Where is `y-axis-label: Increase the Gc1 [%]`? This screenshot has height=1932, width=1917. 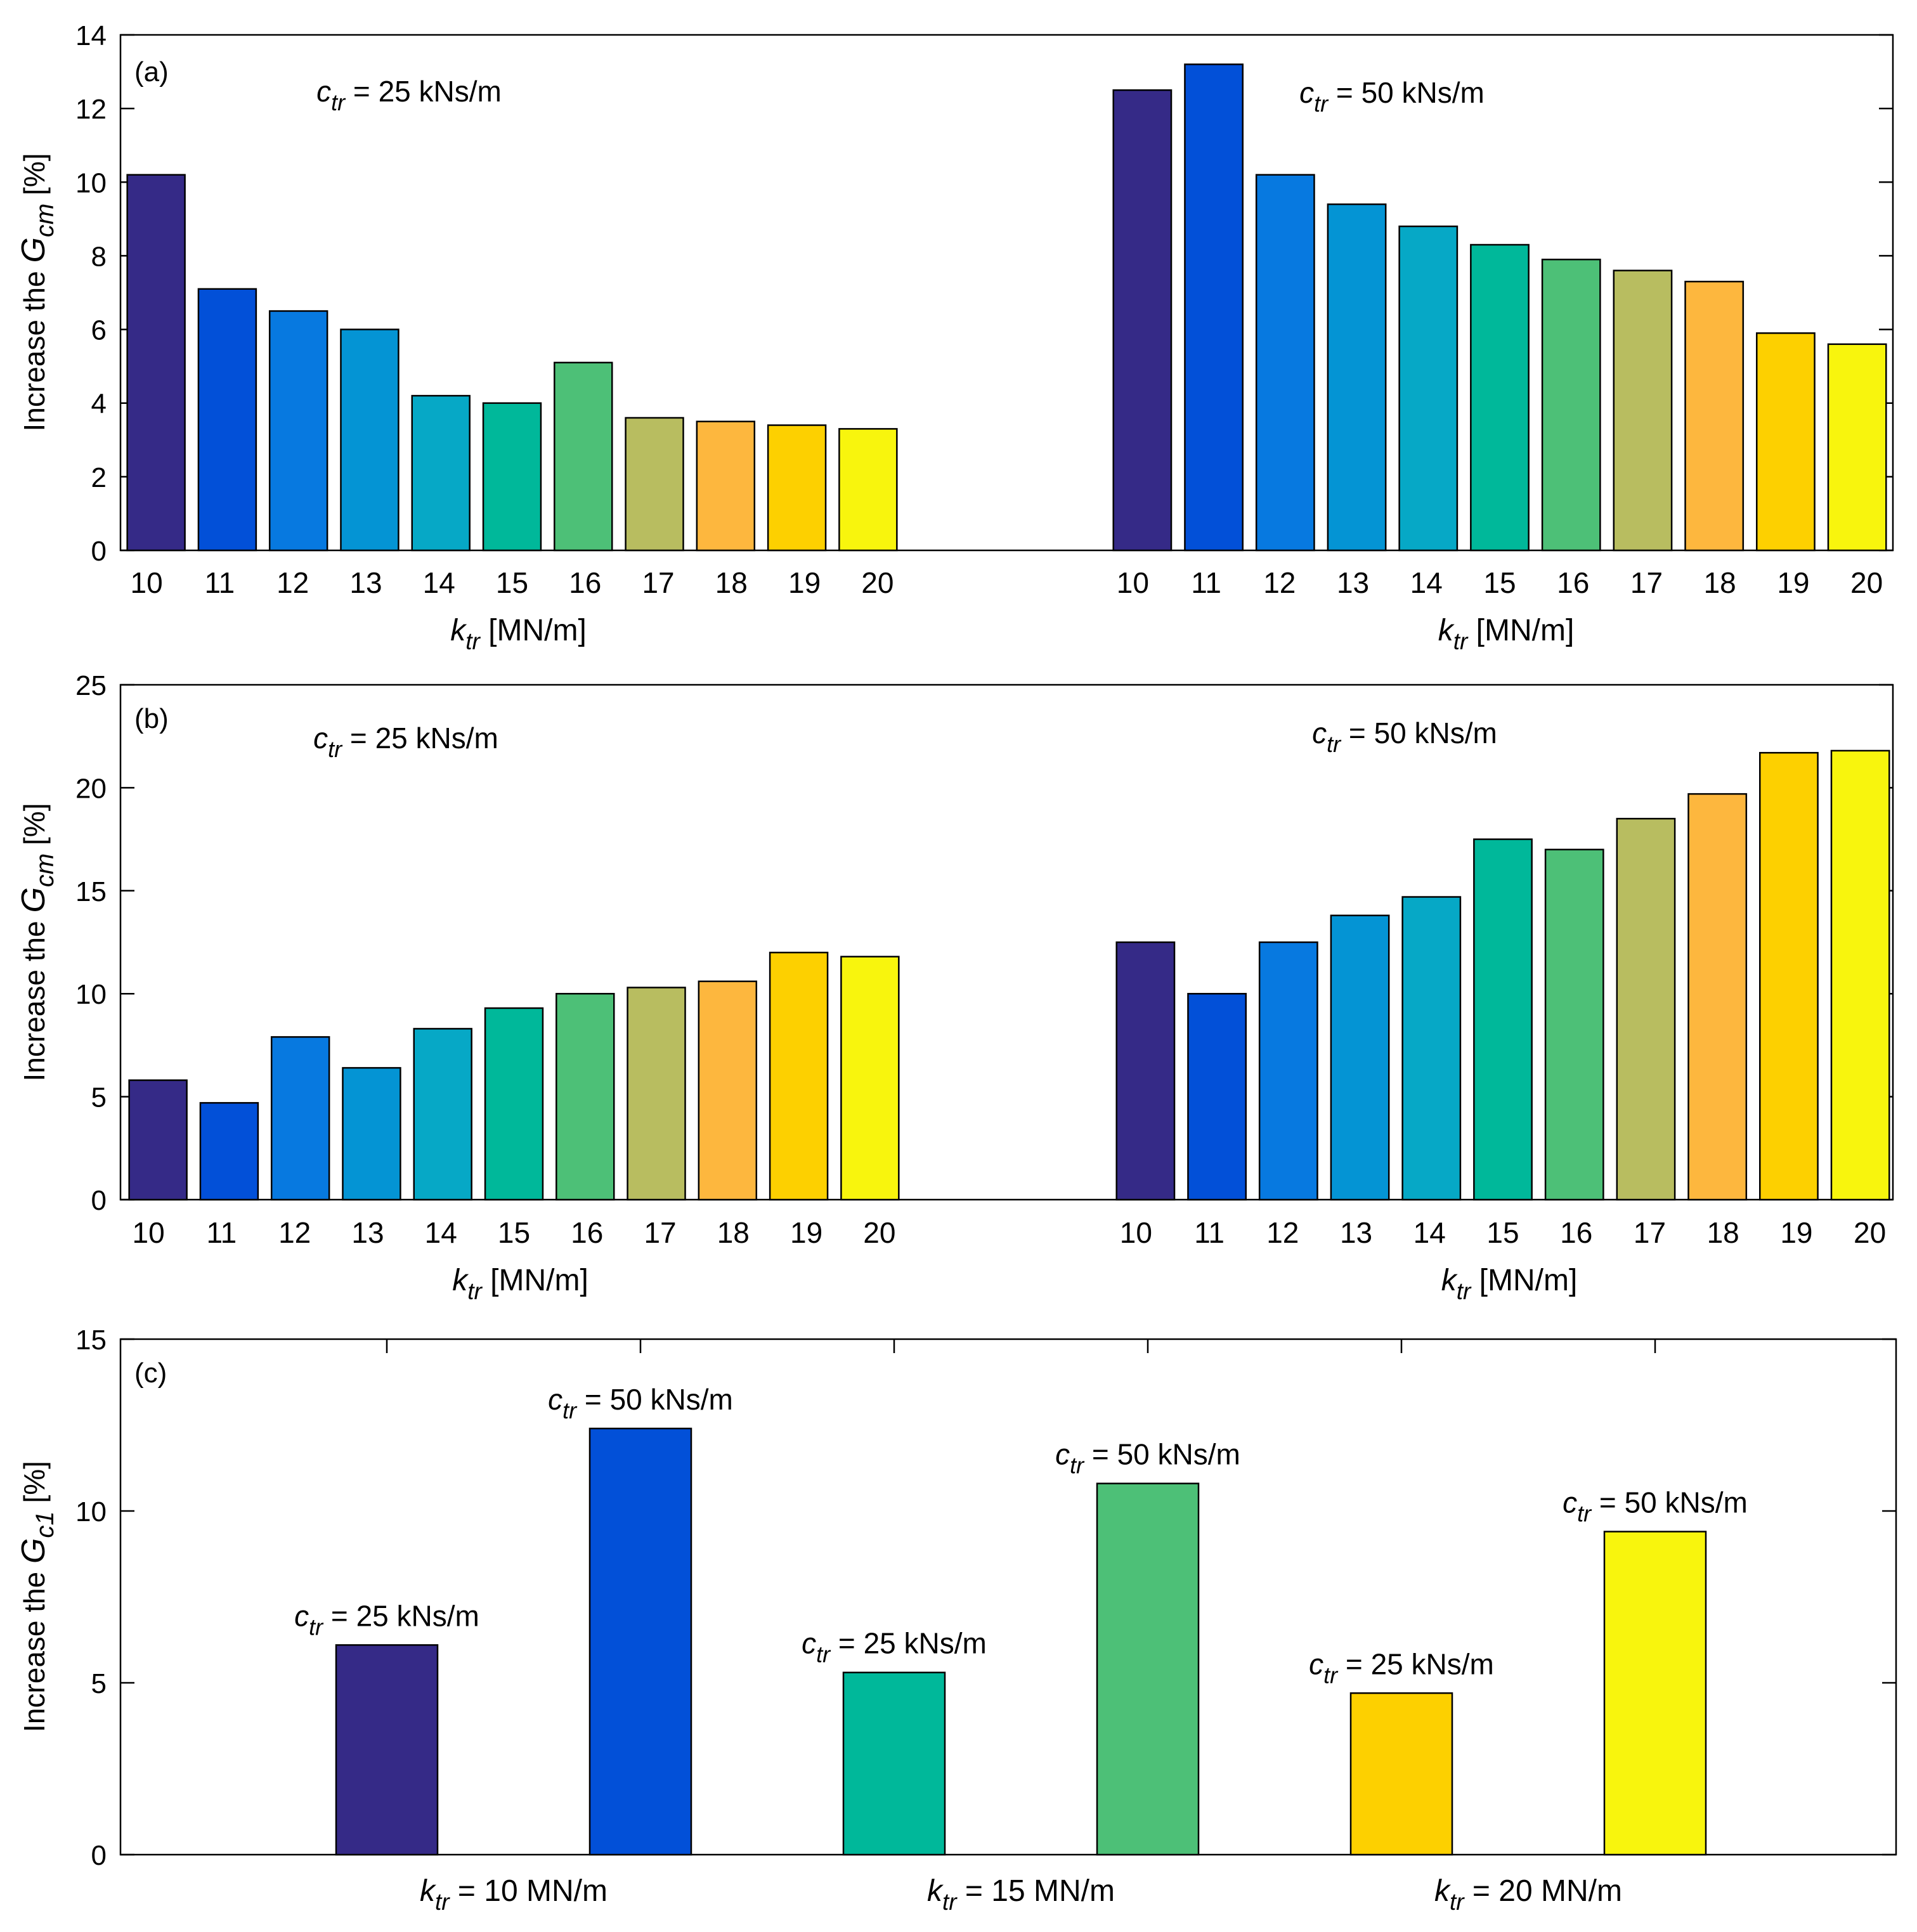
y-axis-label: Increase the Gc1 [%] is located at coordinates (37, 1596).